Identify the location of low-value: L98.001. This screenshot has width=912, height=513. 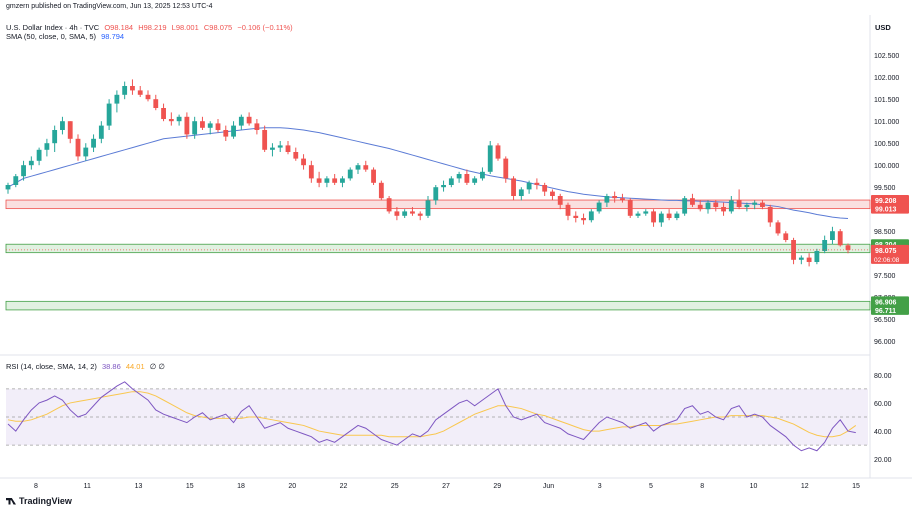
(185, 27).